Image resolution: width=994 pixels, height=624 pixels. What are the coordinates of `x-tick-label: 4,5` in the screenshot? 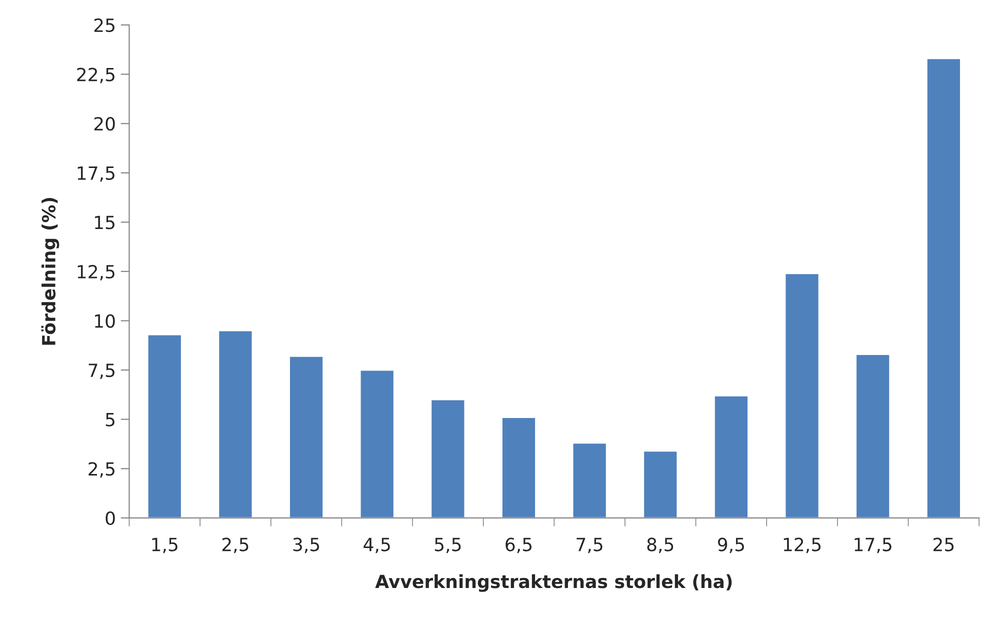 It's located at (377, 546).